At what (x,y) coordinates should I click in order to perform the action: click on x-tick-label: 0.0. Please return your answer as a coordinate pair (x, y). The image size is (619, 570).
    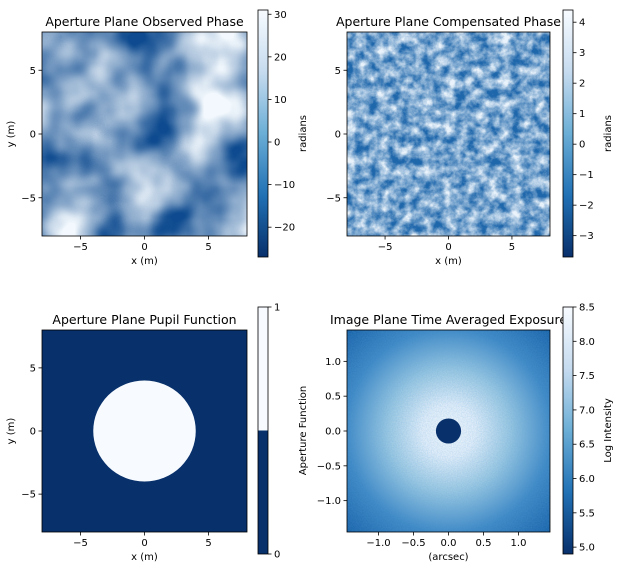
    Looking at the image, I should click on (449, 543).